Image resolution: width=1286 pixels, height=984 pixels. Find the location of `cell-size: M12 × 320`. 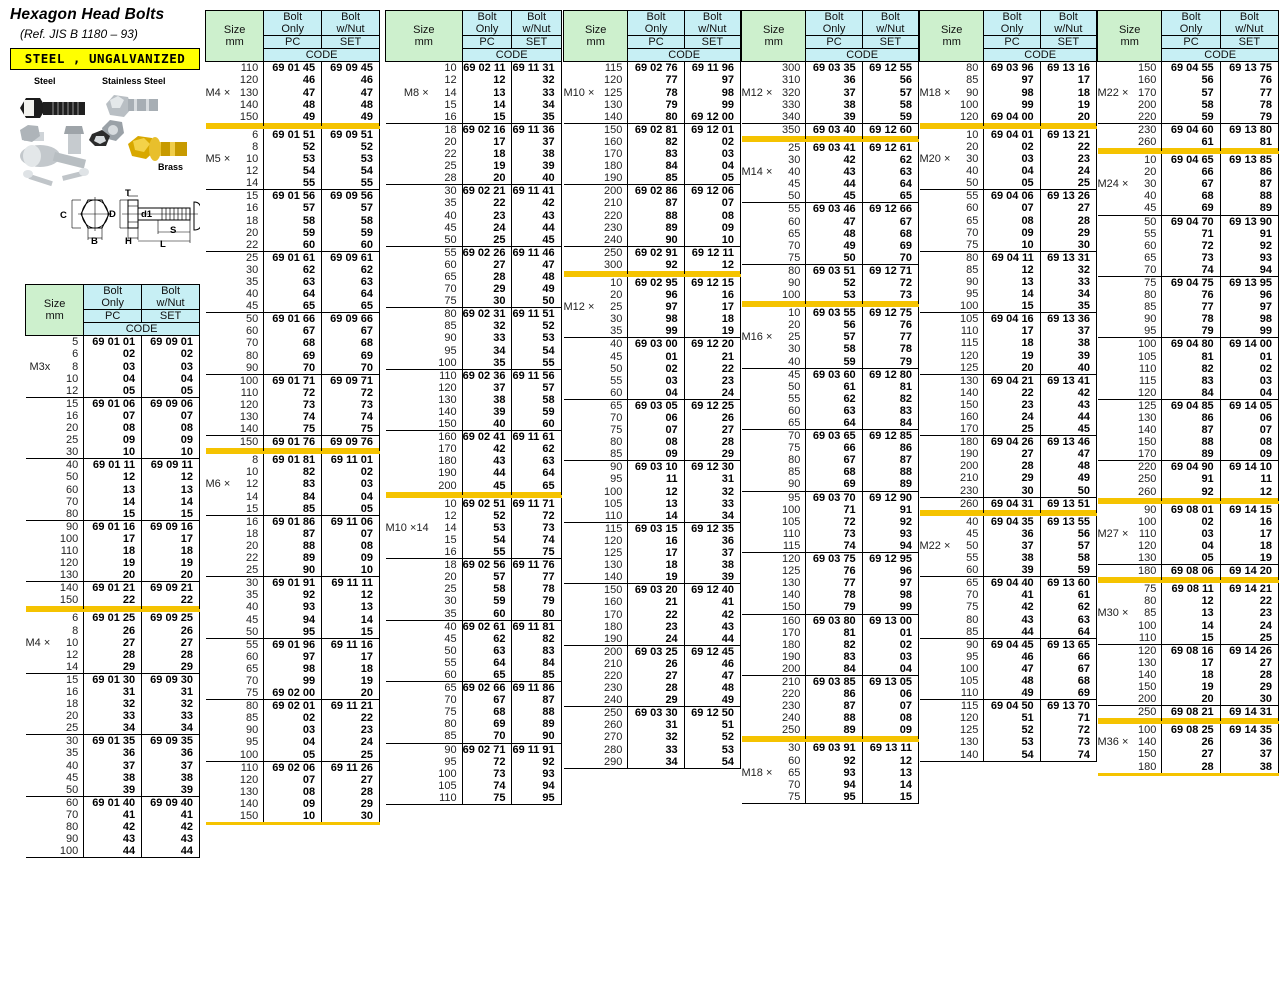

cell-size: M12 × 320 is located at coordinates (774, 92).